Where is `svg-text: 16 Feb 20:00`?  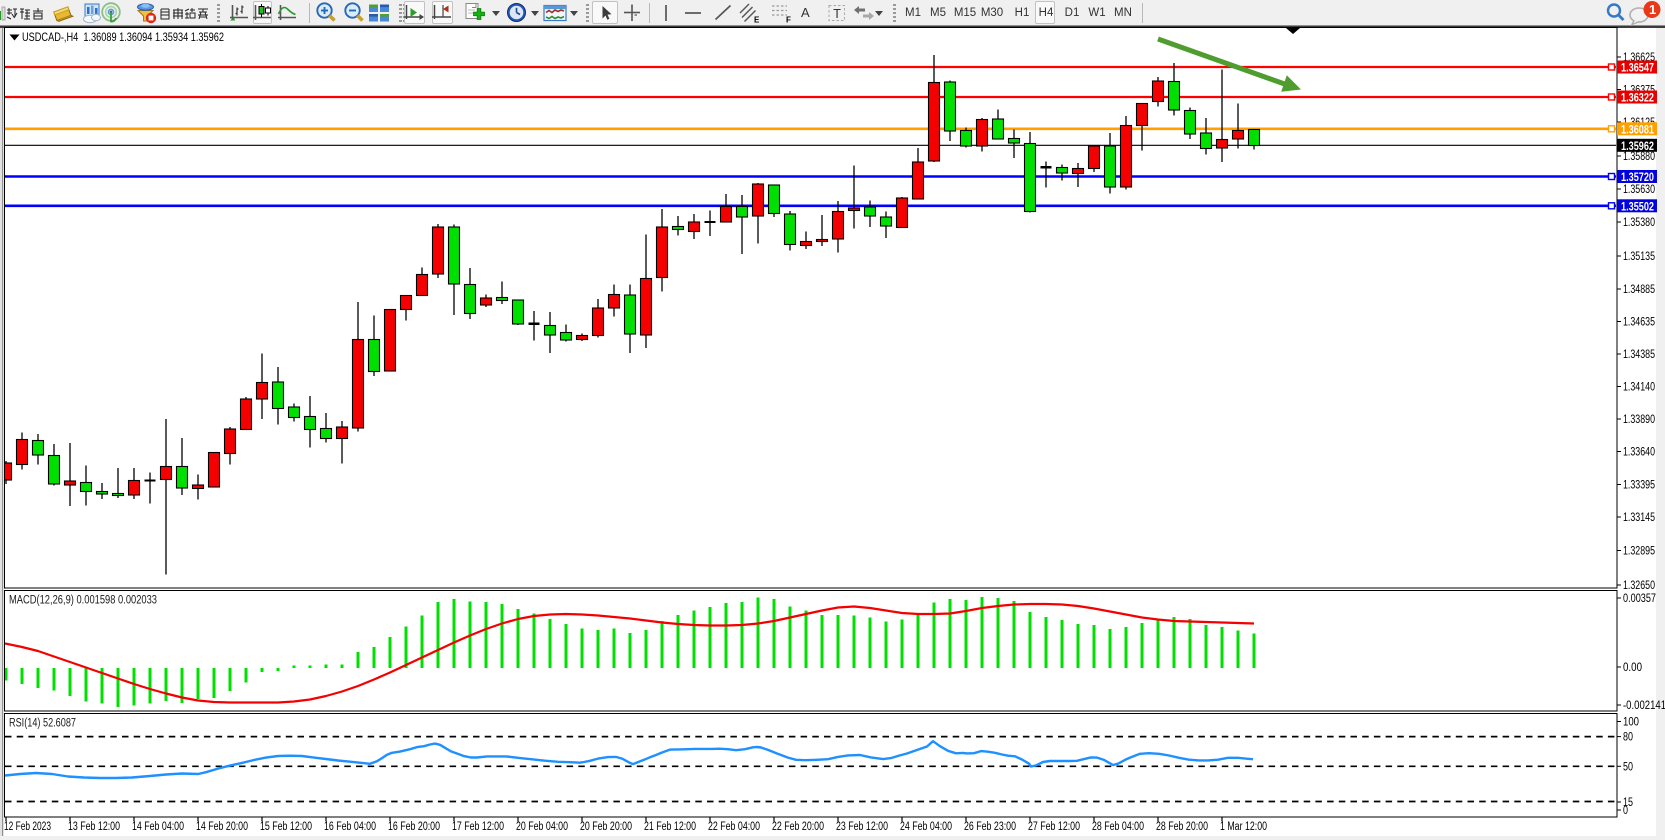
svg-text: 16 Feb 20:00 is located at coordinates (414, 827).